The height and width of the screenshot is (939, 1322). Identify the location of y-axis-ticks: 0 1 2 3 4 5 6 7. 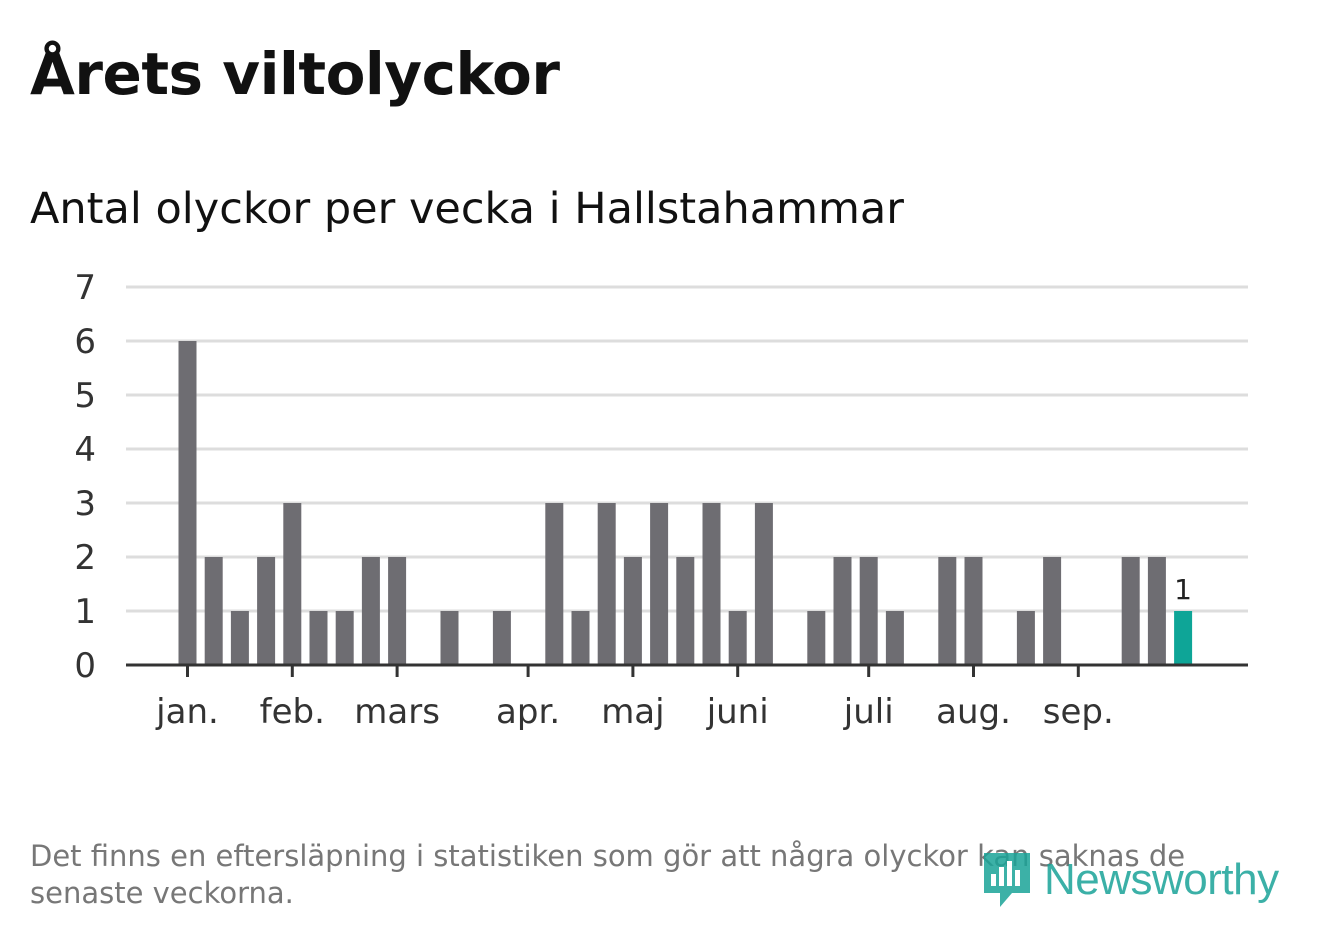
(85, 477).